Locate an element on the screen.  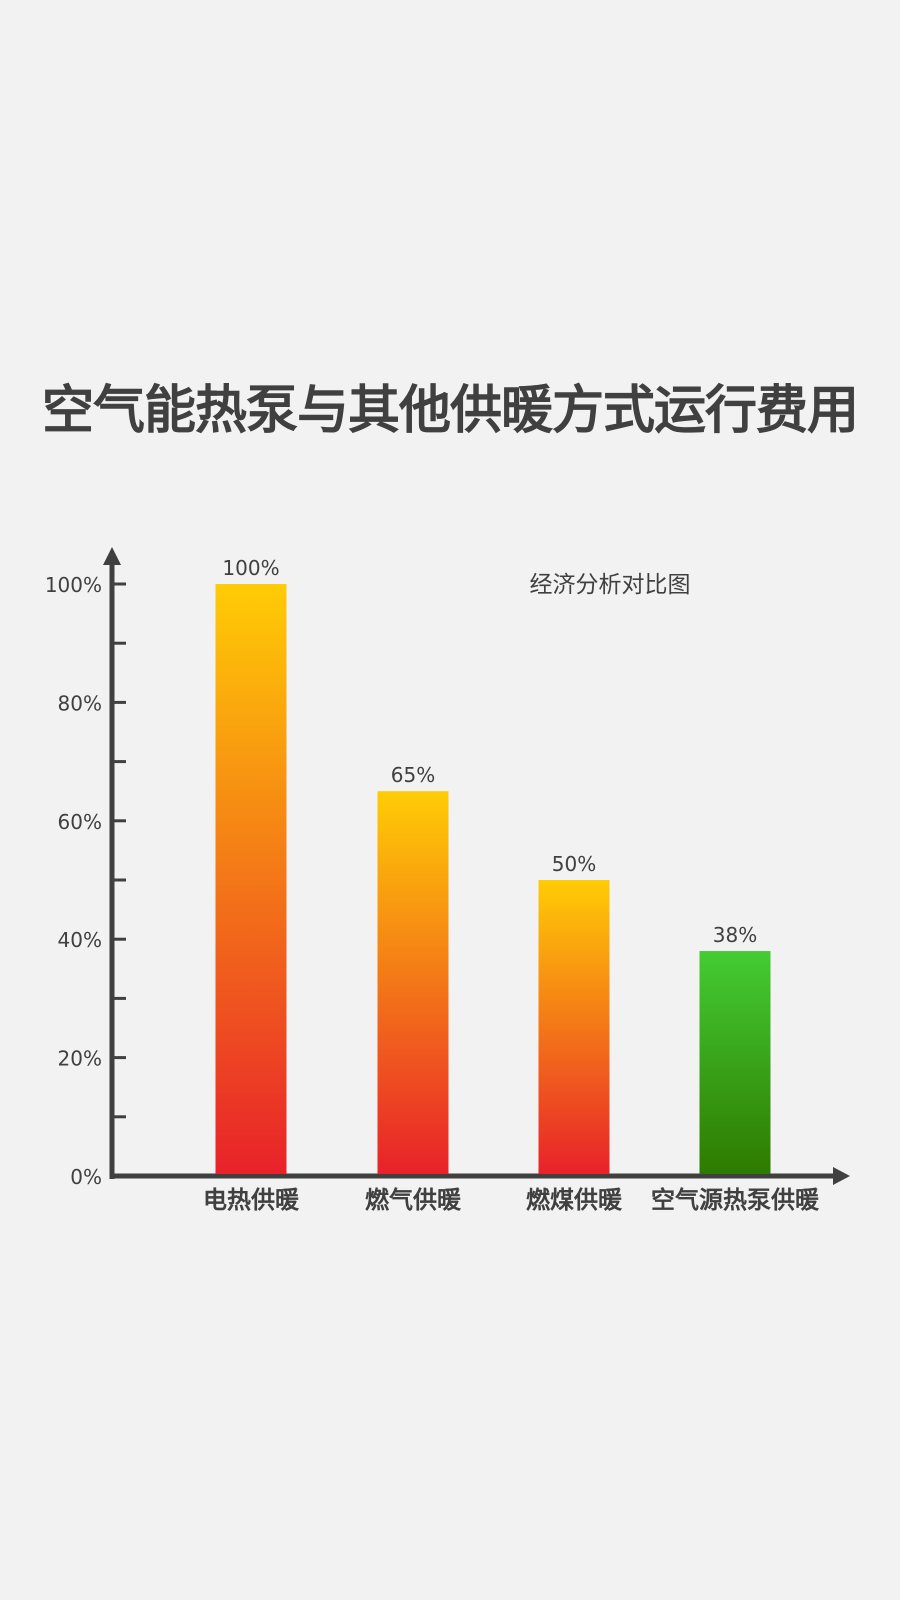
y-axis-arrow is located at coordinates (112, 556).